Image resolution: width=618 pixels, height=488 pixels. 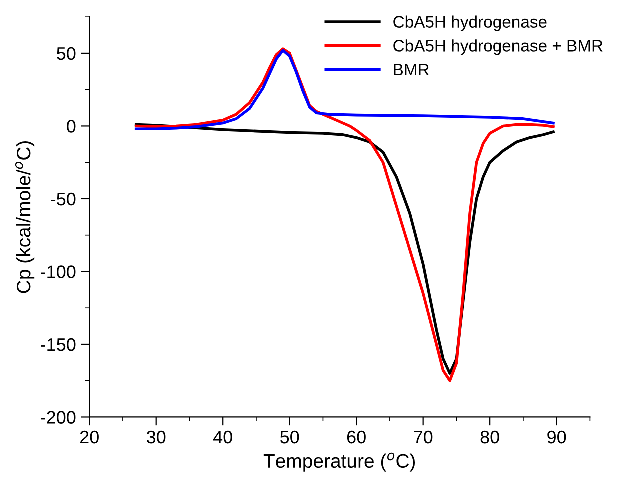 I want to click on x-tick-label: 20, so click(x=89, y=437).